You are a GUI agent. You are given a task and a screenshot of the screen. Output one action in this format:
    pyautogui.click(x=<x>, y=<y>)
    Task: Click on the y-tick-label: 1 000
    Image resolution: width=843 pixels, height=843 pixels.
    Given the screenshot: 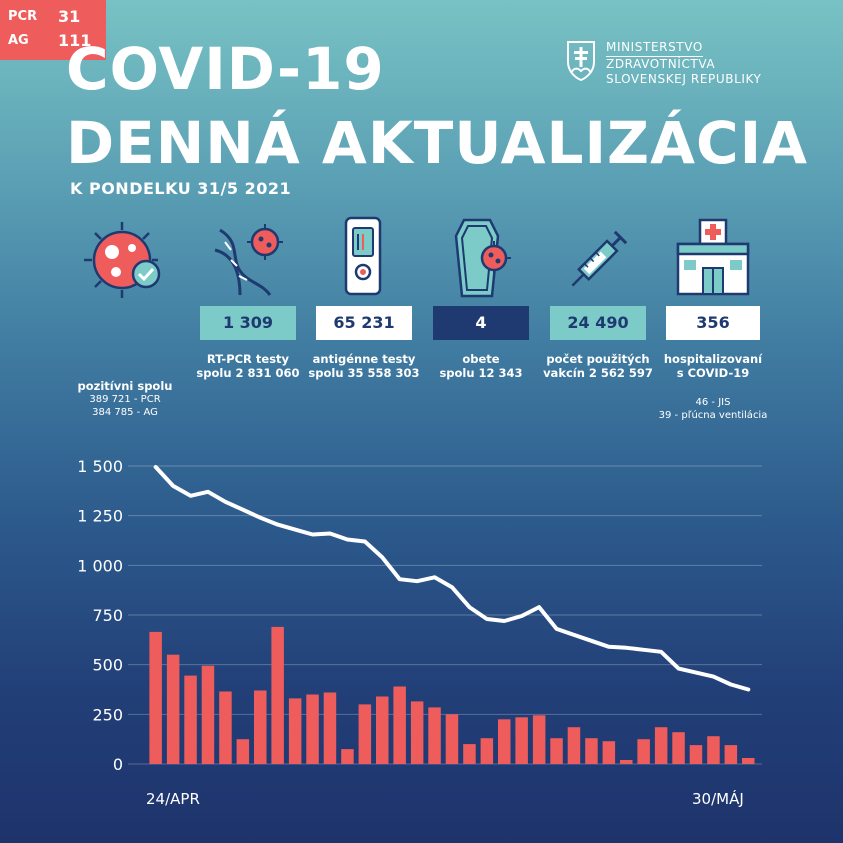 What is the action you would take?
    pyautogui.click(x=100, y=565)
    